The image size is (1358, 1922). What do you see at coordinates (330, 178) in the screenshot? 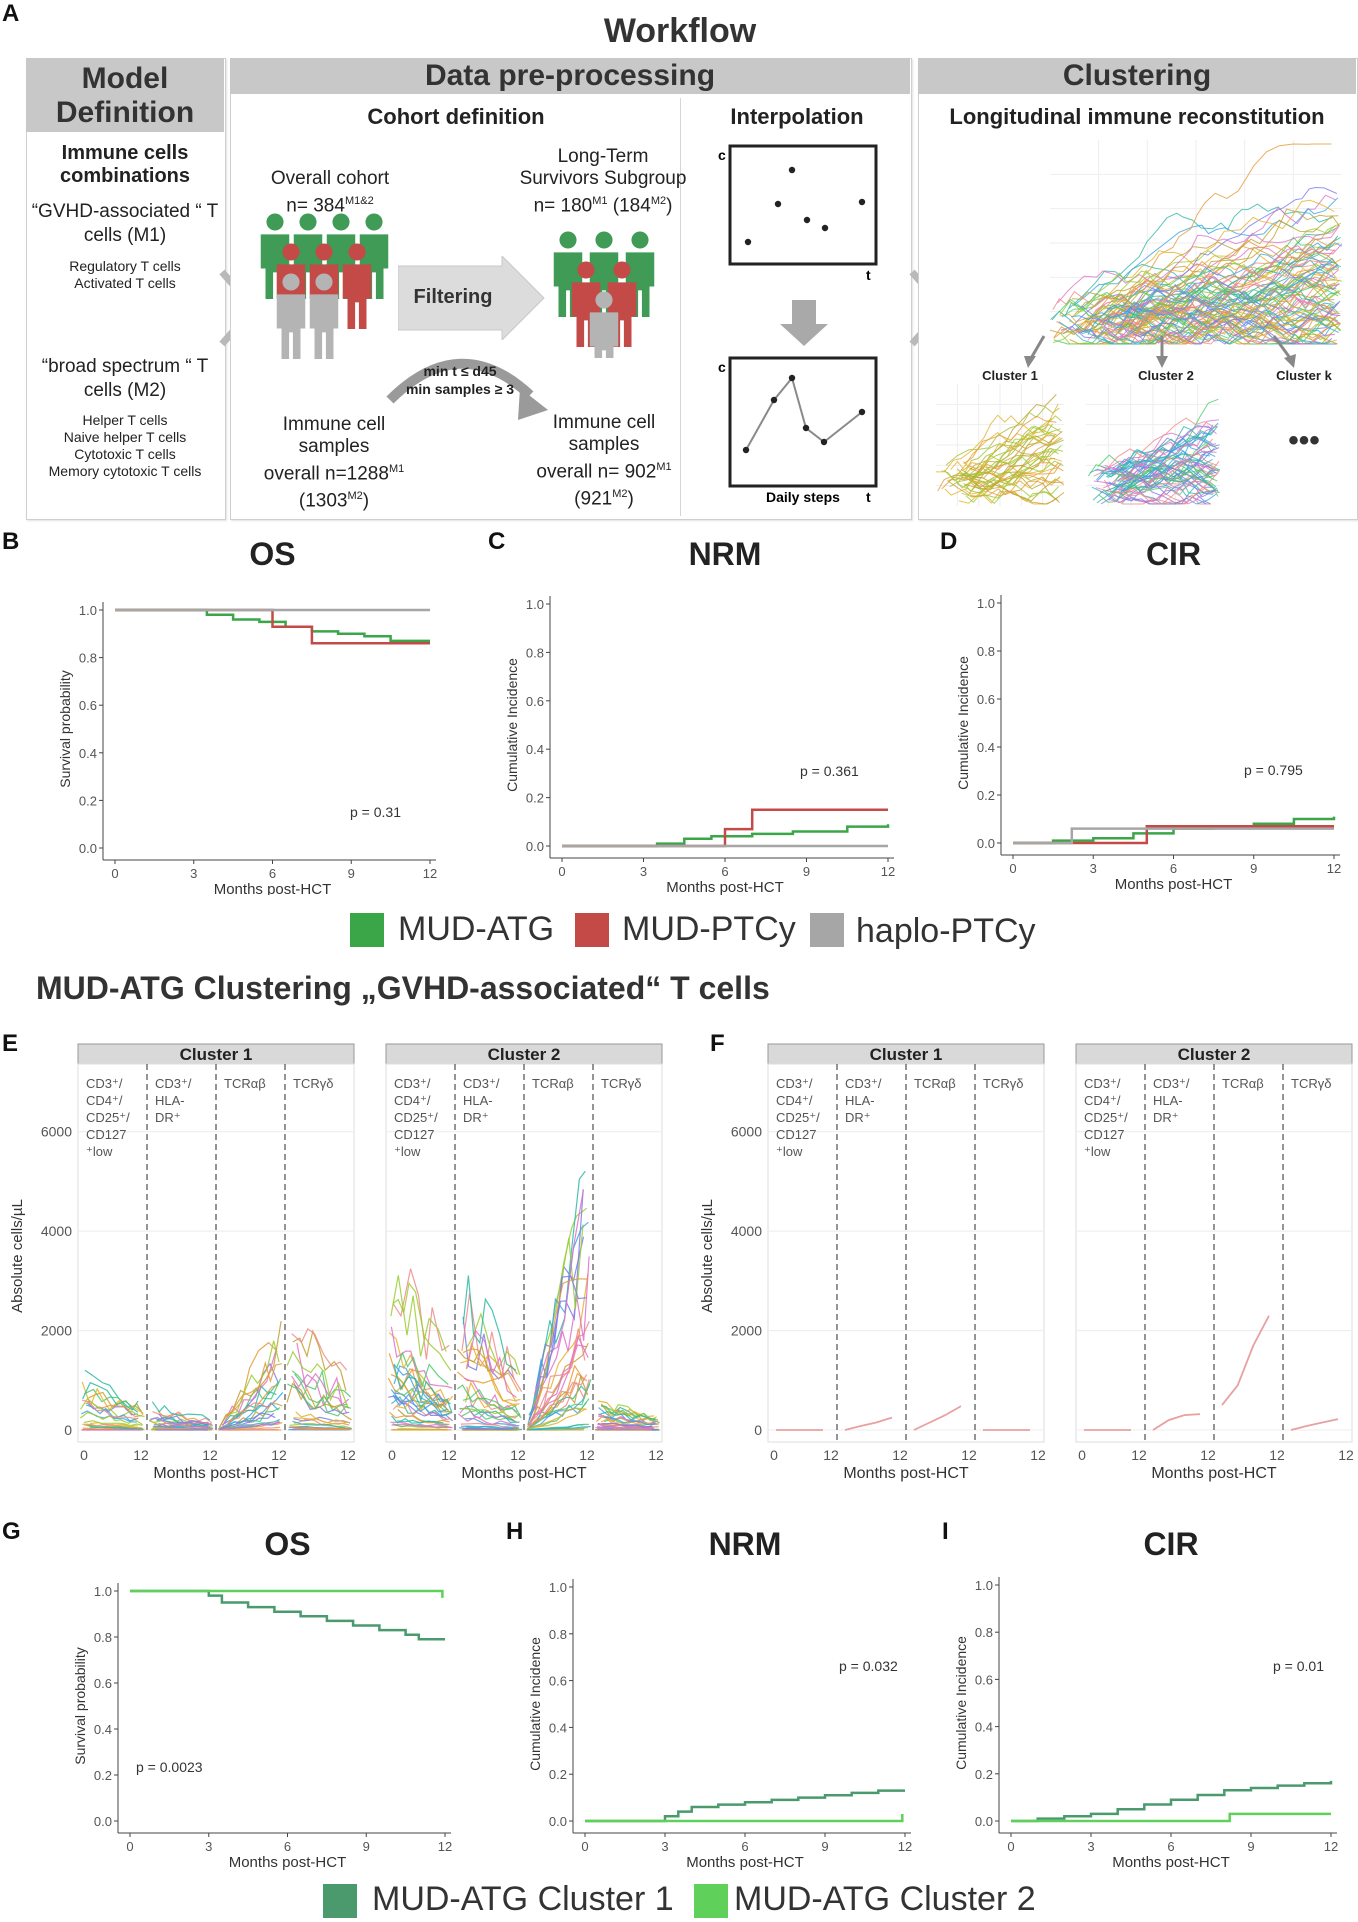
I see `overall-cohort-text: Overall cohort` at bounding box center [330, 178].